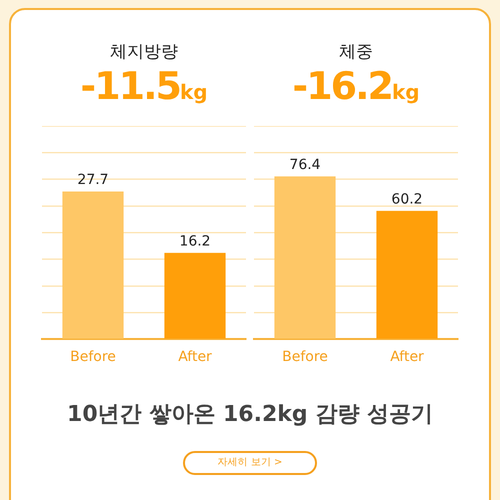 This screenshot has width=500, height=500. What do you see at coordinates (195, 241) in the screenshot?
I see `data-label: 16.2` at bounding box center [195, 241].